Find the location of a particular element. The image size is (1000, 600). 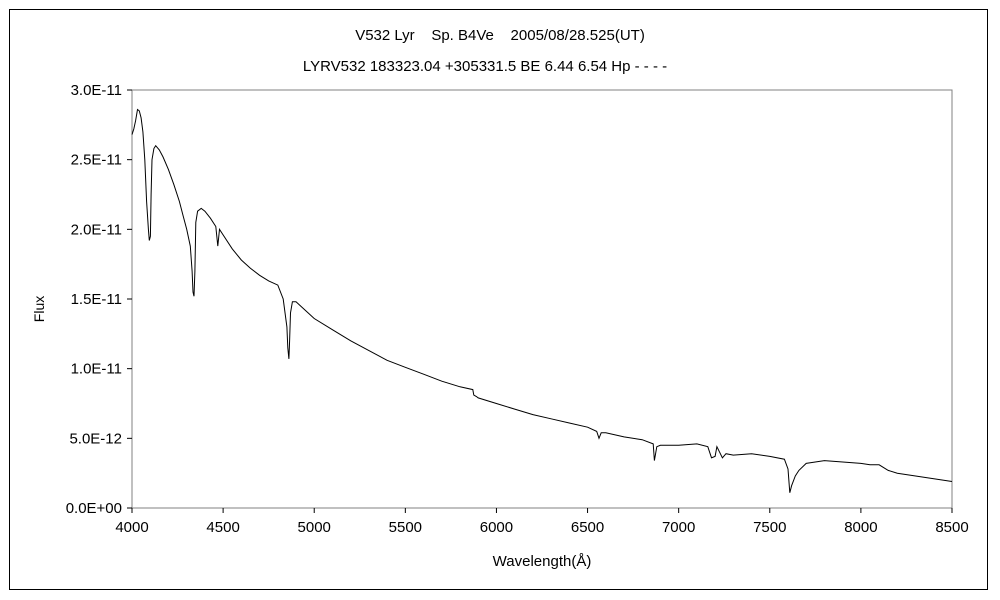

x-tick-label: 4500 is located at coordinates (222, 527).